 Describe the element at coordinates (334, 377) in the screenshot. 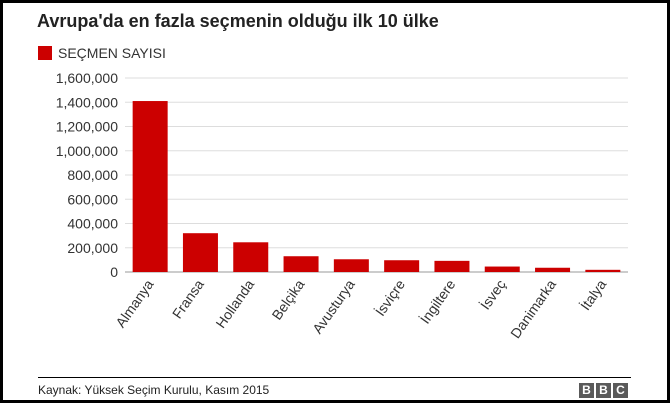

I see `footer-divider` at that location.